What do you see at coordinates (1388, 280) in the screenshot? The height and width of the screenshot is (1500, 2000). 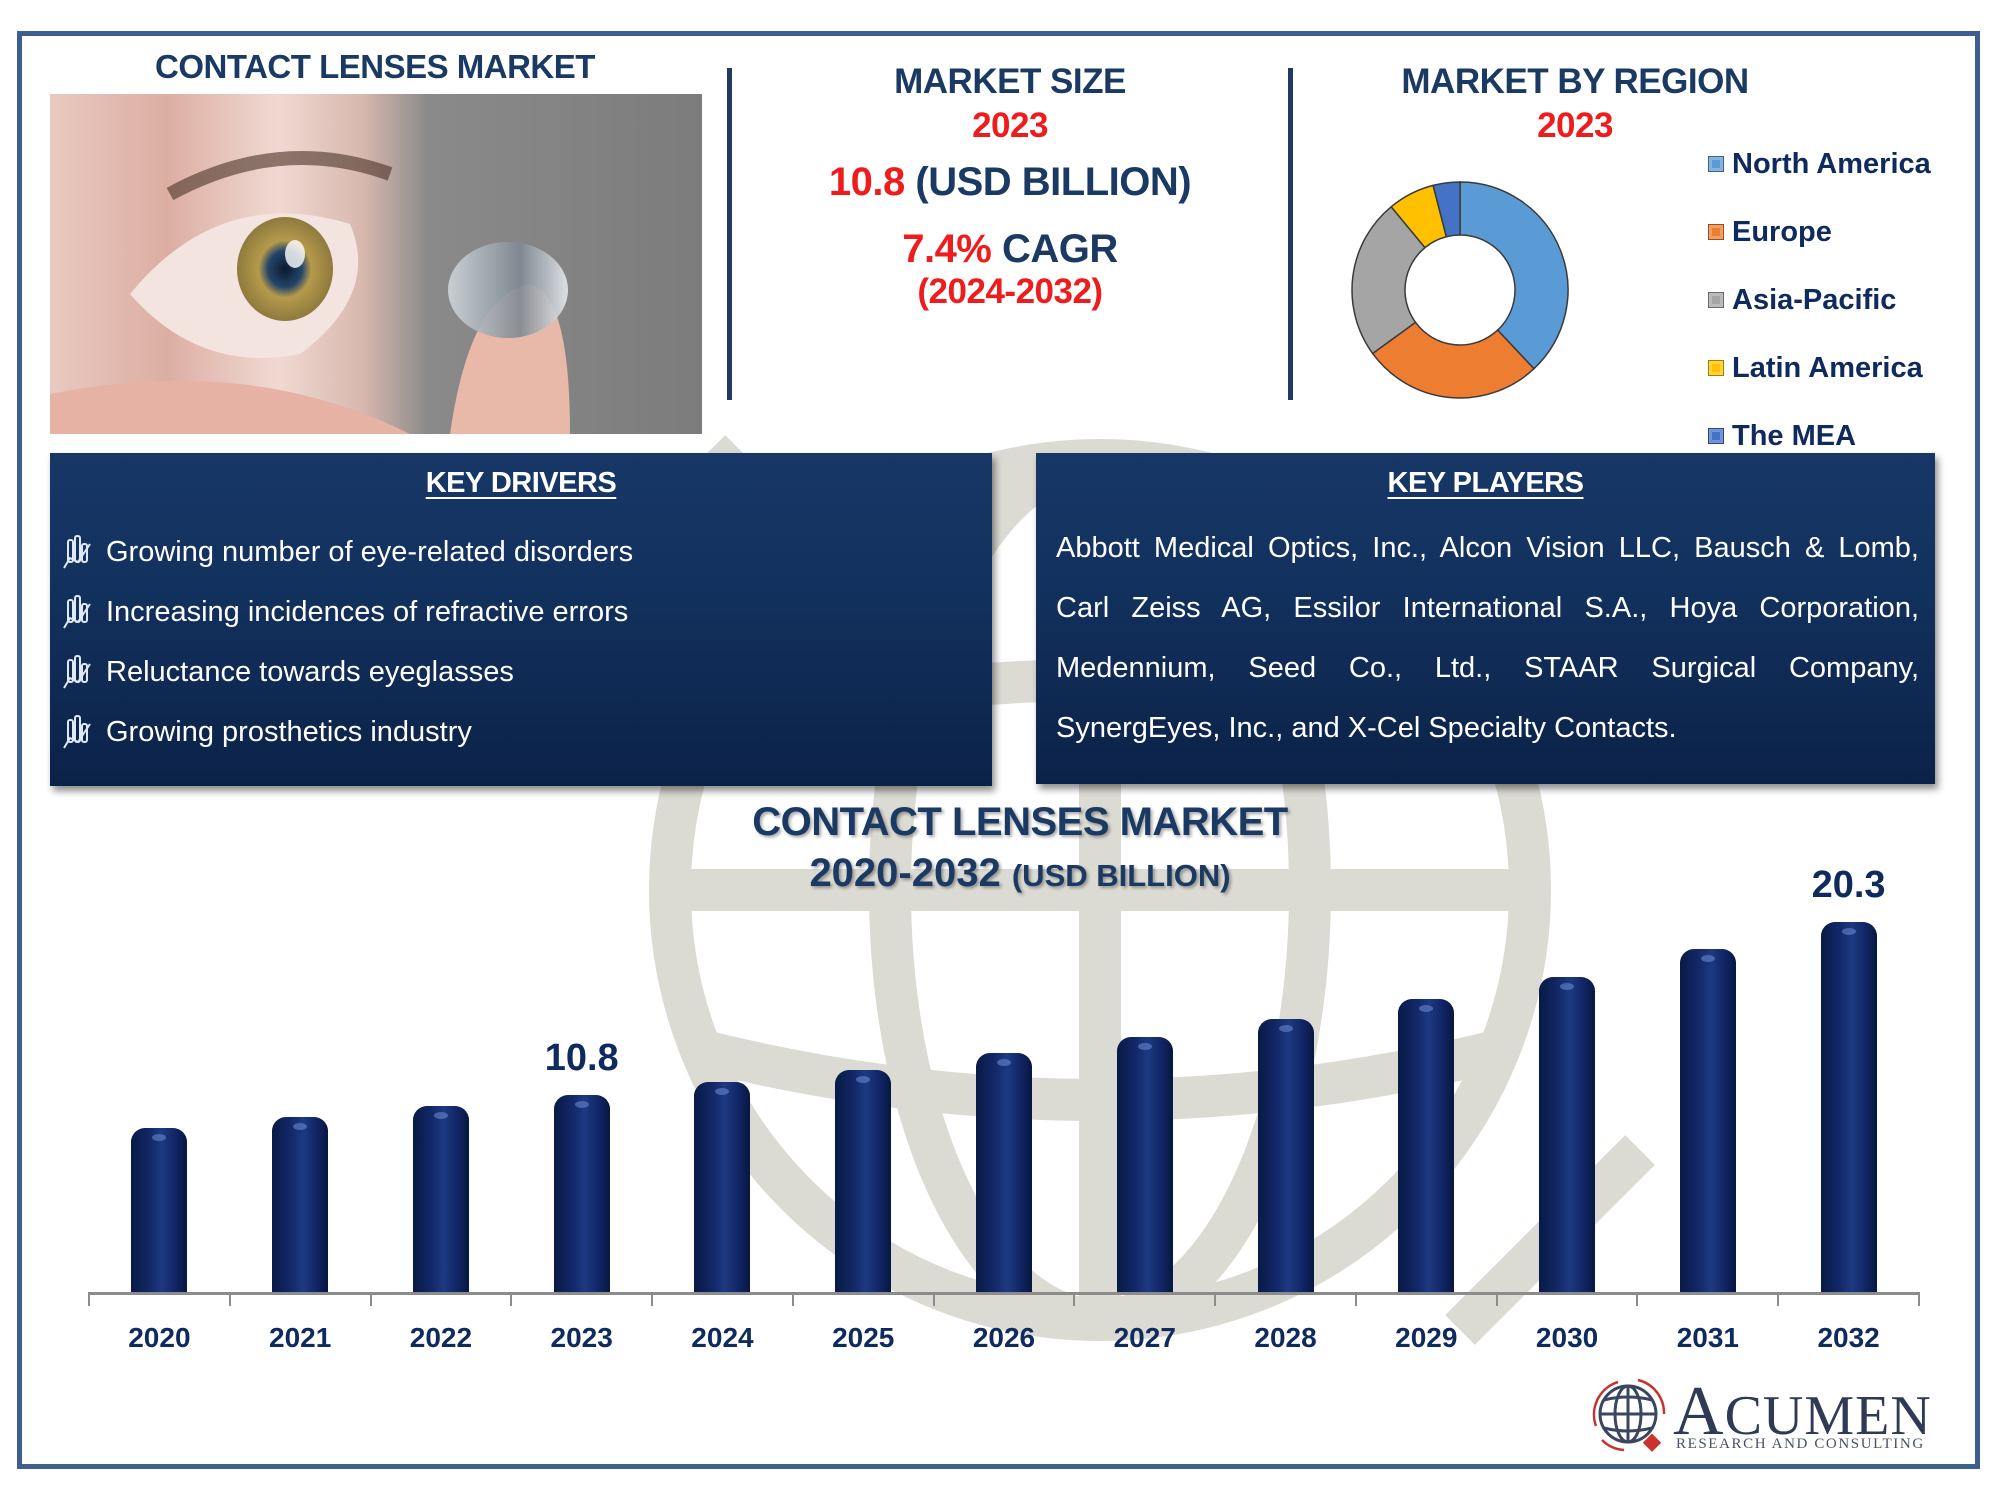 I see `donut-slice-asia-pacific` at bounding box center [1388, 280].